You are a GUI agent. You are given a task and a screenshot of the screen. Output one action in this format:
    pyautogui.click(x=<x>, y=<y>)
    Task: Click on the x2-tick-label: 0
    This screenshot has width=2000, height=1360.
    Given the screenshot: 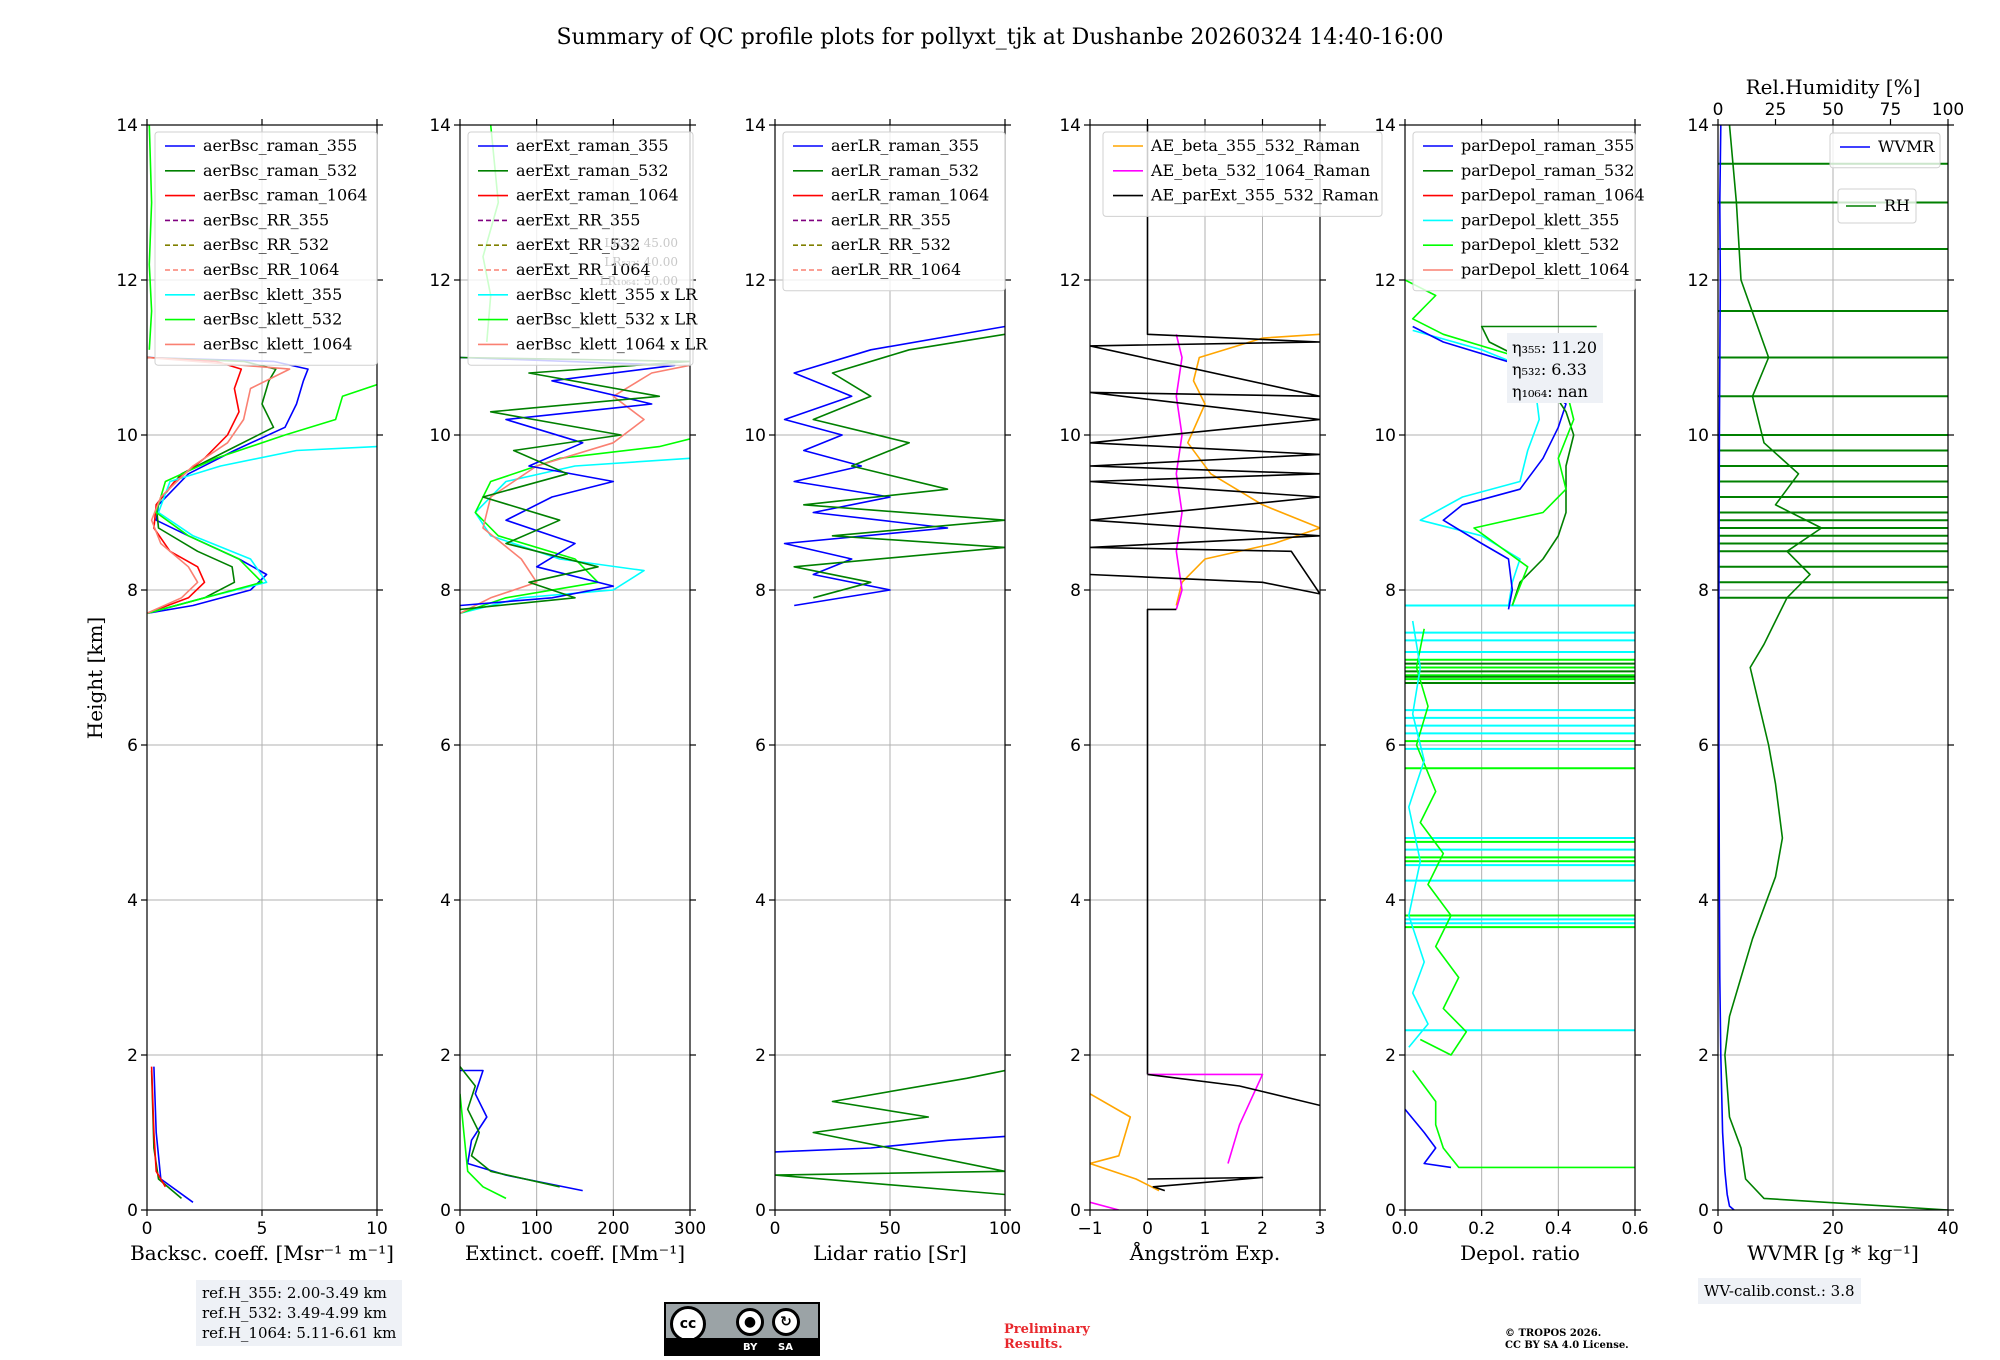 What is the action you would take?
    pyautogui.click(x=1718, y=110)
    